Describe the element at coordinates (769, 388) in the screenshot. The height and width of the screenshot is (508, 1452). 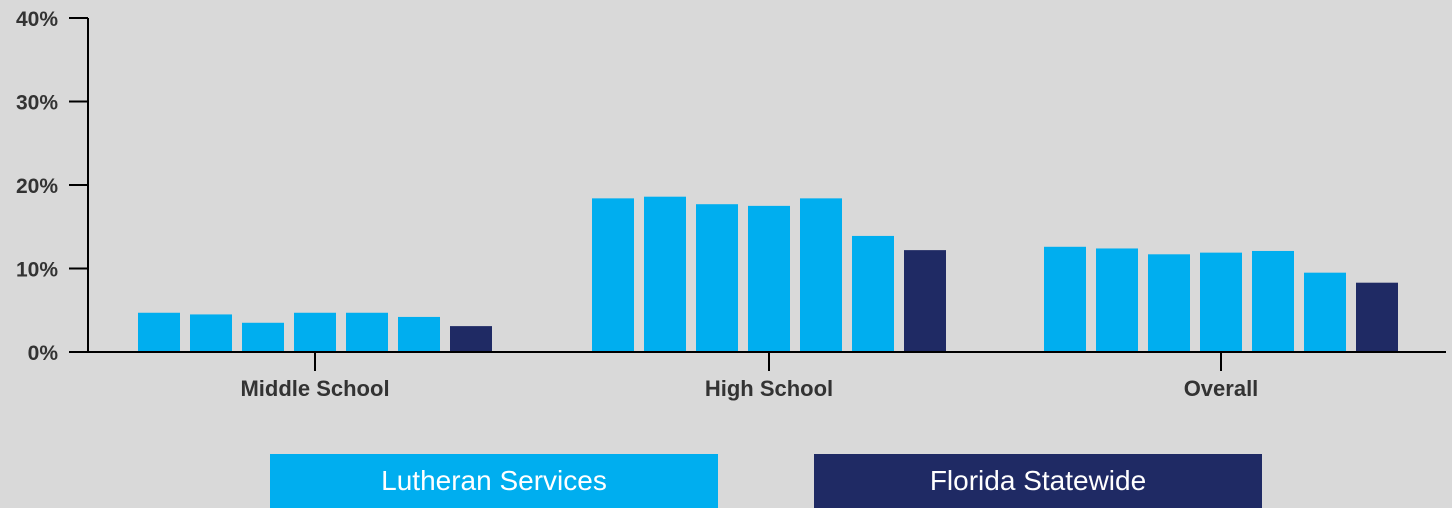
I see `x-category-label: High School` at that location.